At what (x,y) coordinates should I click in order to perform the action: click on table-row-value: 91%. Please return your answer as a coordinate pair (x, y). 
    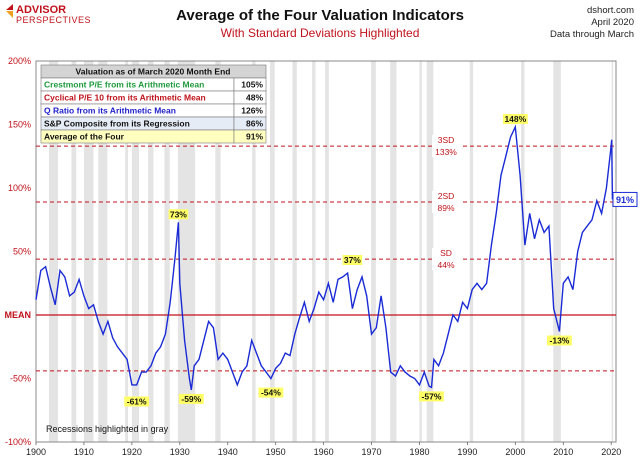
    Looking at the image, I should click on (254, 137).